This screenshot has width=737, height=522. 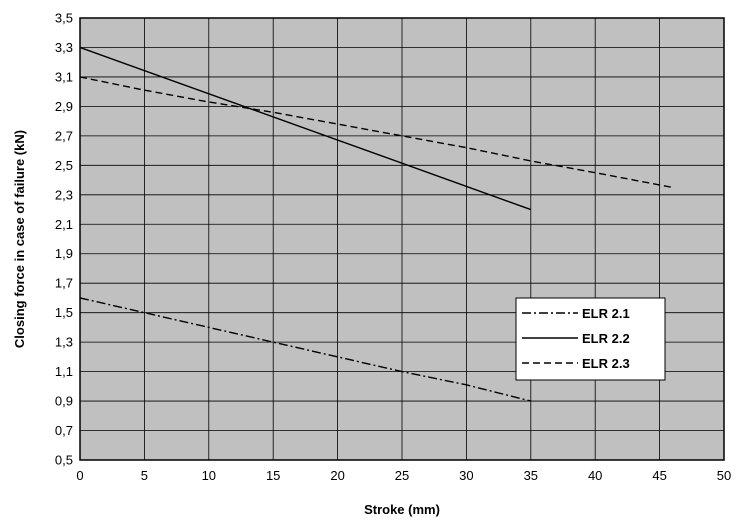 What do you see at coordinates (402, 509) in the screenshot?
I see `x-axis-title: Stroke (mm)` at bounding box center [402, 509].